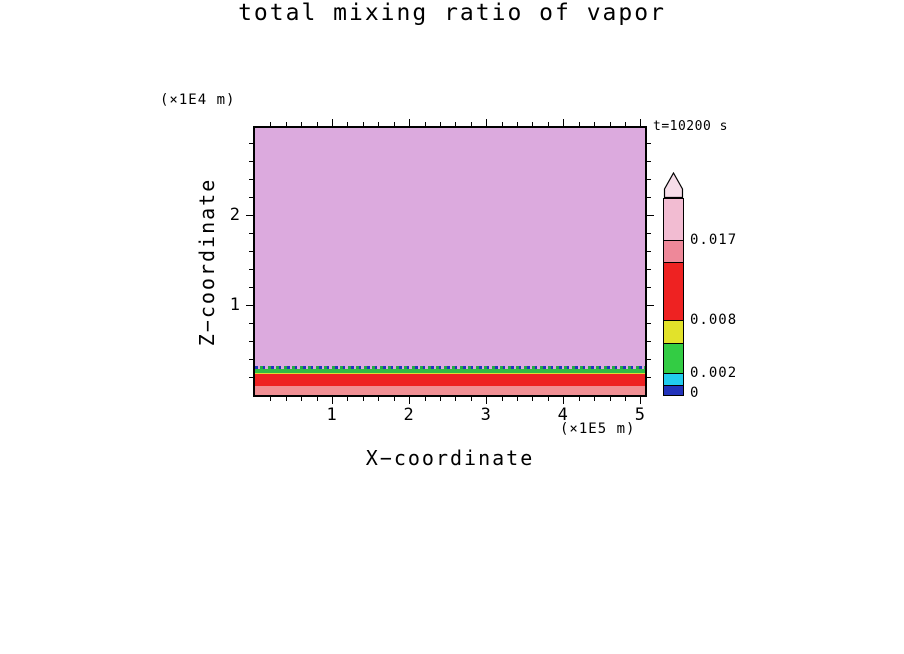 This screenshot has width=904, height=654. What do you see at coordinates (486, 415) in the screenshot?
I see `x-tick-label: 3` at bounding box center [486, 415].